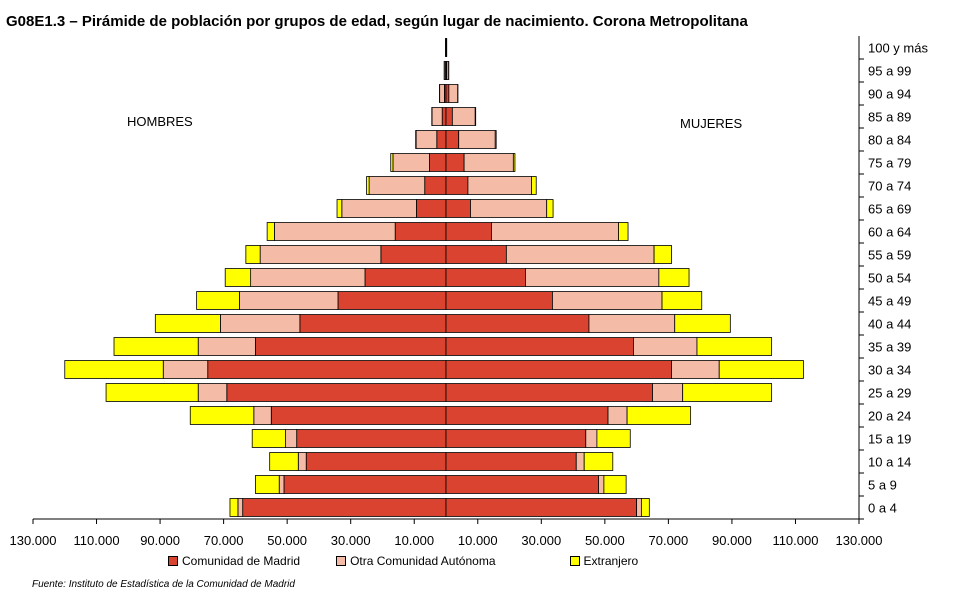  What do you see at coordinates (341, 561) in the screenshot?
I see `legend-swatch-otra` at bounding box center [341, 561].